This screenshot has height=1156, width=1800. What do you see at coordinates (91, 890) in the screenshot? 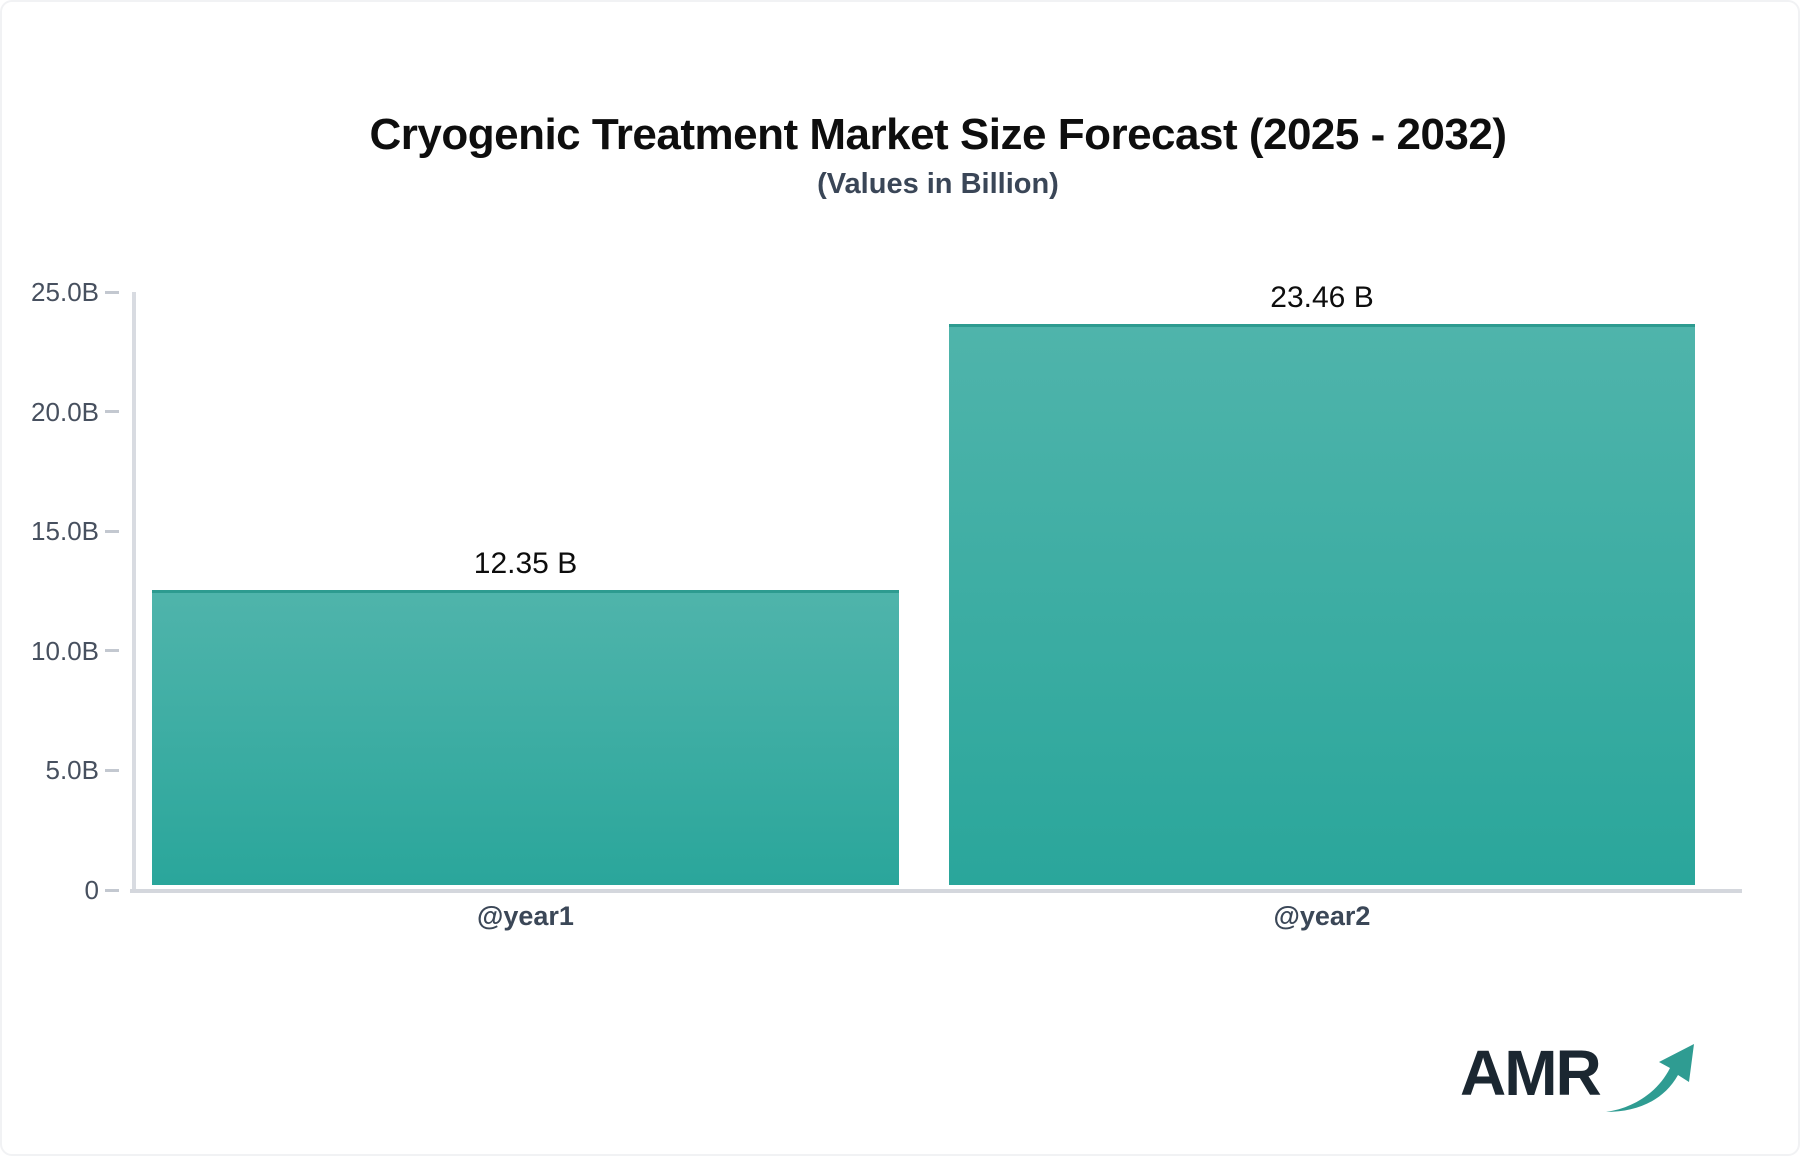
I see `y-tick-label: 0` at bounding box center [91, 890].